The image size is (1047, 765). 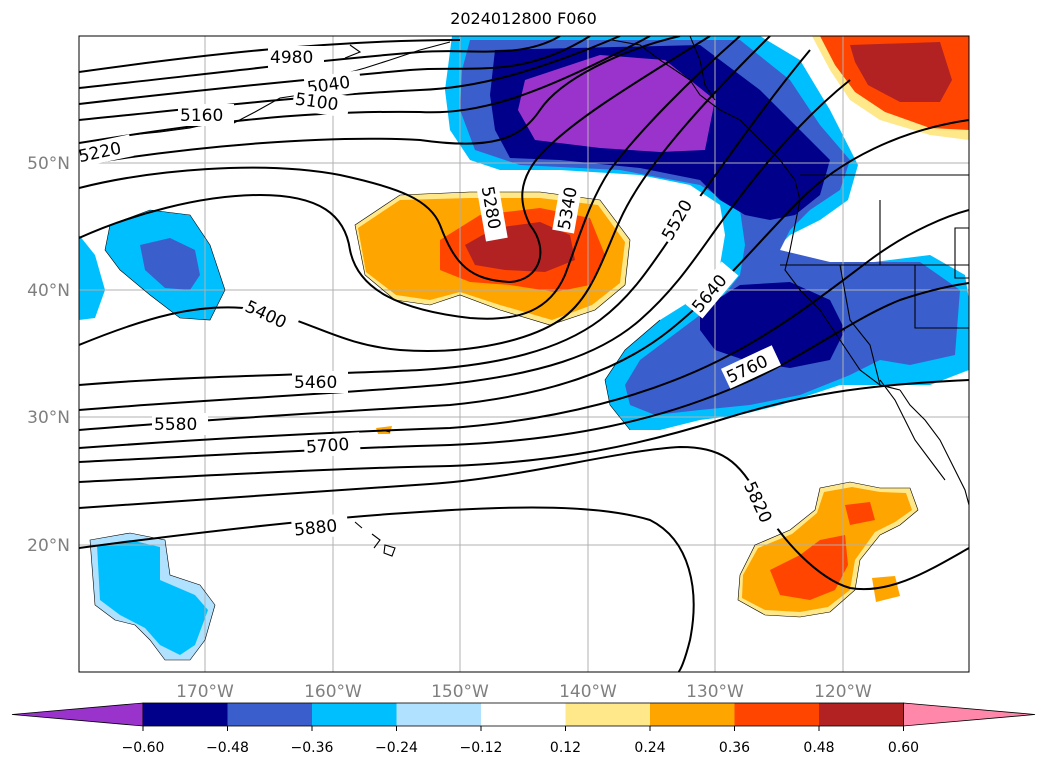 I want to click on colorbar-tick-label: −0.60, so click(x=143, y=748).